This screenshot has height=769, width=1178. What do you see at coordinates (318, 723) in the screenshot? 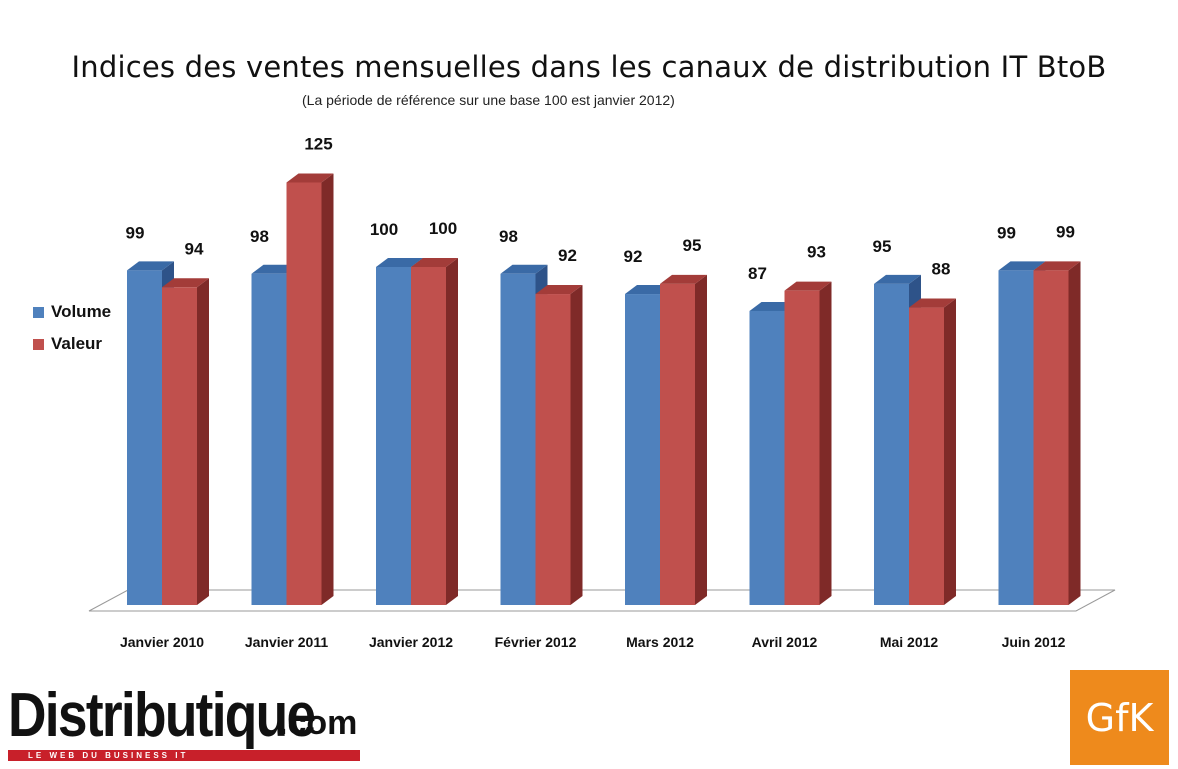
I see `logo-suffix: .com` at bounding box center [318, 723].